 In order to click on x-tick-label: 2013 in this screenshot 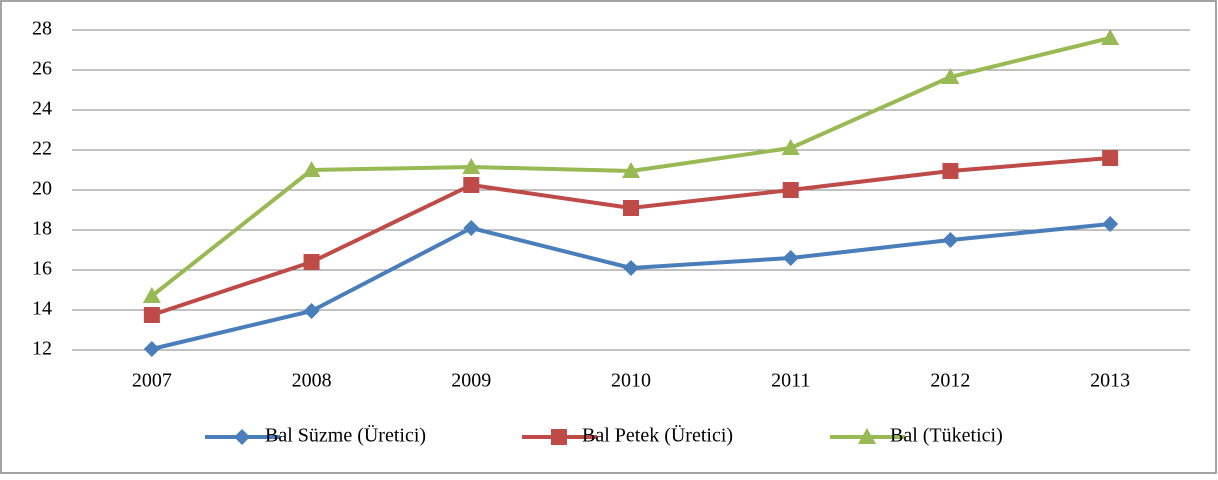, I will do `click(1110, 381)`.